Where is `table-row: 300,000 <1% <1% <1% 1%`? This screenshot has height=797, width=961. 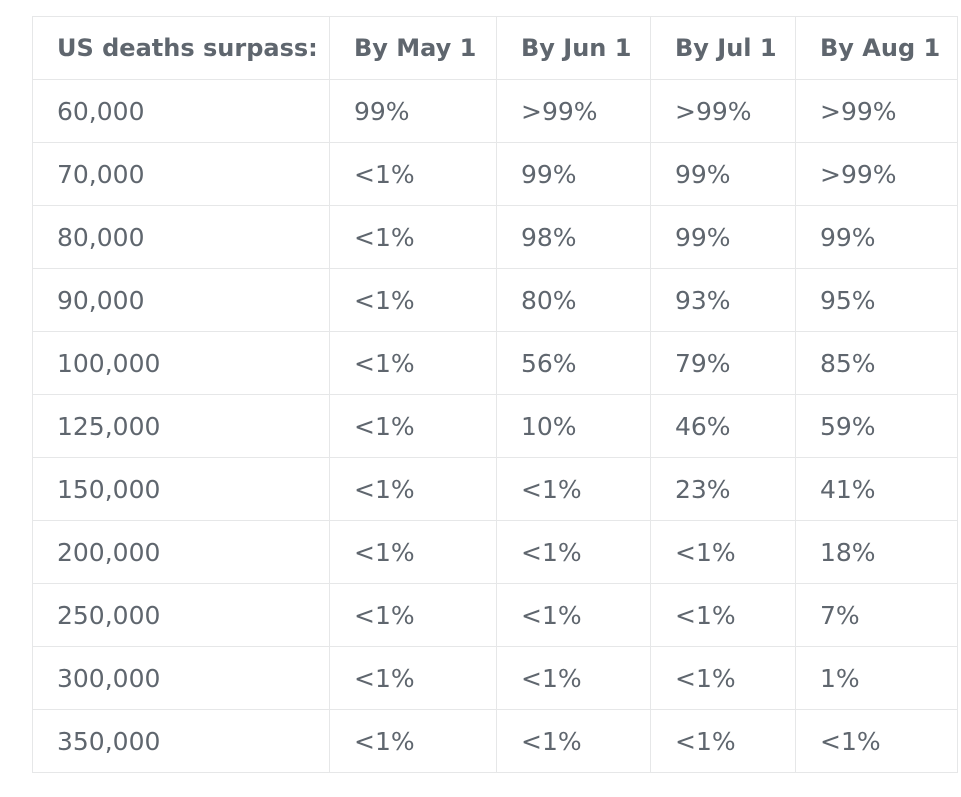
table-row: 300,000 <1% <1% <1% 1% is located at coordinates (495, 678).